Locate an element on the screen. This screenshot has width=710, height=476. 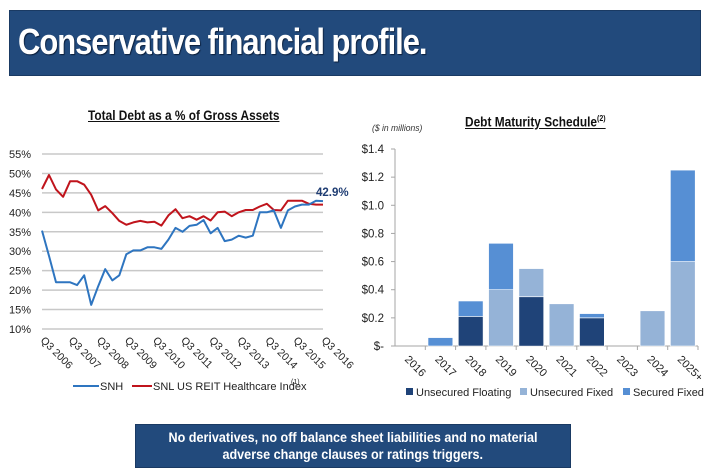
y-tick-label: 55% is located at coordinates (20, 155).